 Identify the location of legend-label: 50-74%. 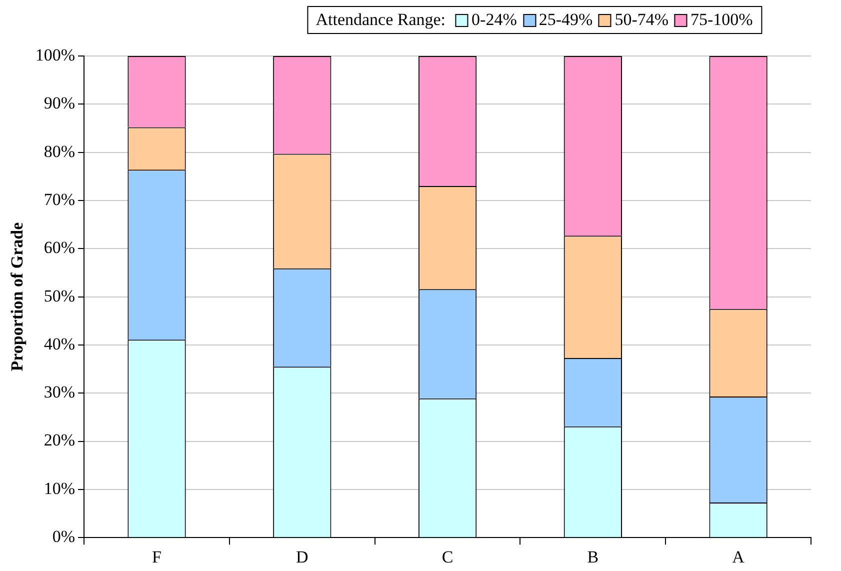
(641, 20).